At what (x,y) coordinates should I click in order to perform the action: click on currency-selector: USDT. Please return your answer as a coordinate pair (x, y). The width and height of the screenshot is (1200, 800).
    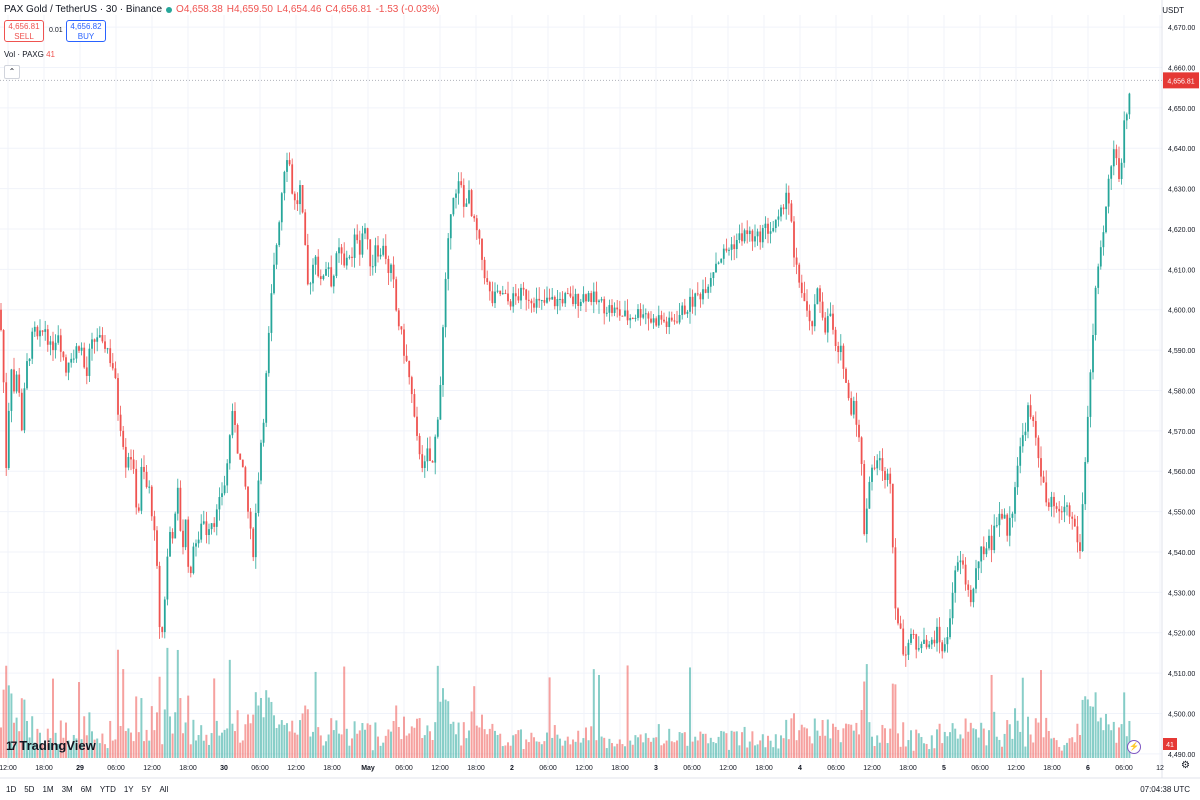
    Looking at the image, I should click on (1173, 10).